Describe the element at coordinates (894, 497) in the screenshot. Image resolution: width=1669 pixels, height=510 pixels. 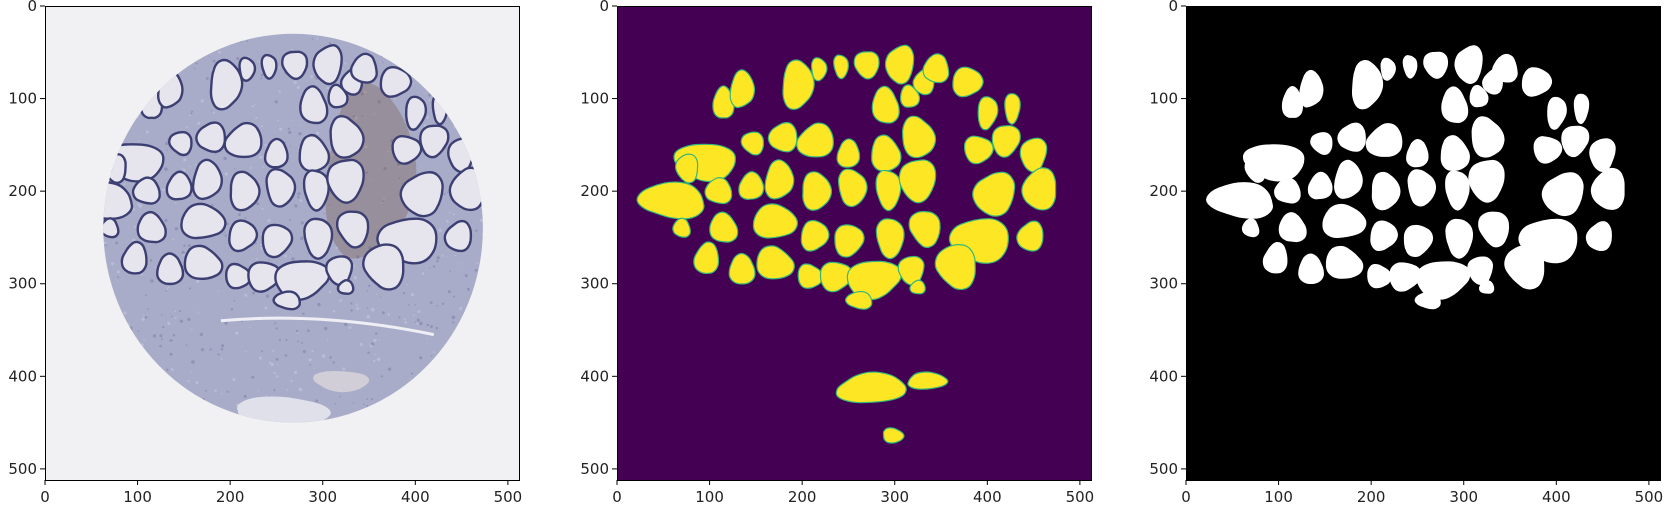
I see `predicted-heatmap-x-tick-label: 300` at that location.